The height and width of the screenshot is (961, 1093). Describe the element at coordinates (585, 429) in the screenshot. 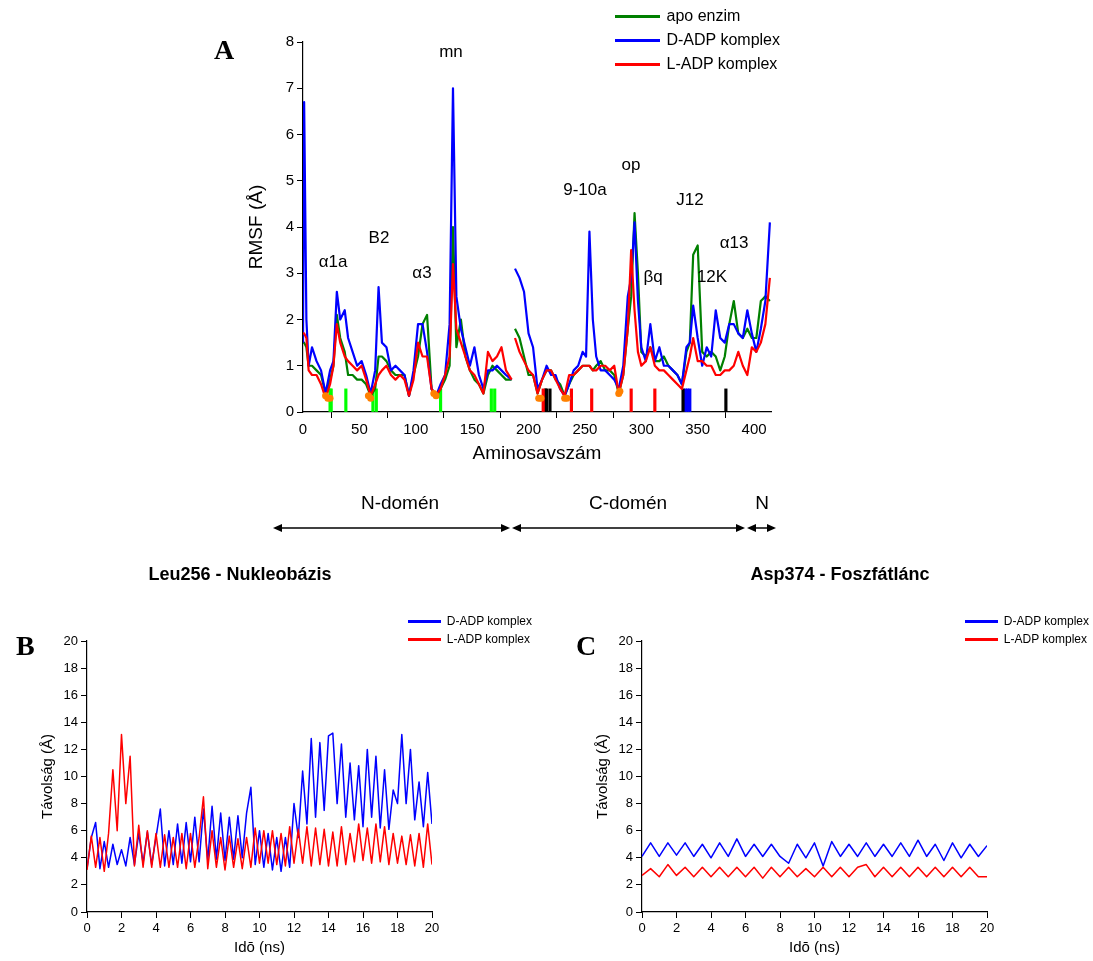

I see `x-tick-label: 250` at that location.